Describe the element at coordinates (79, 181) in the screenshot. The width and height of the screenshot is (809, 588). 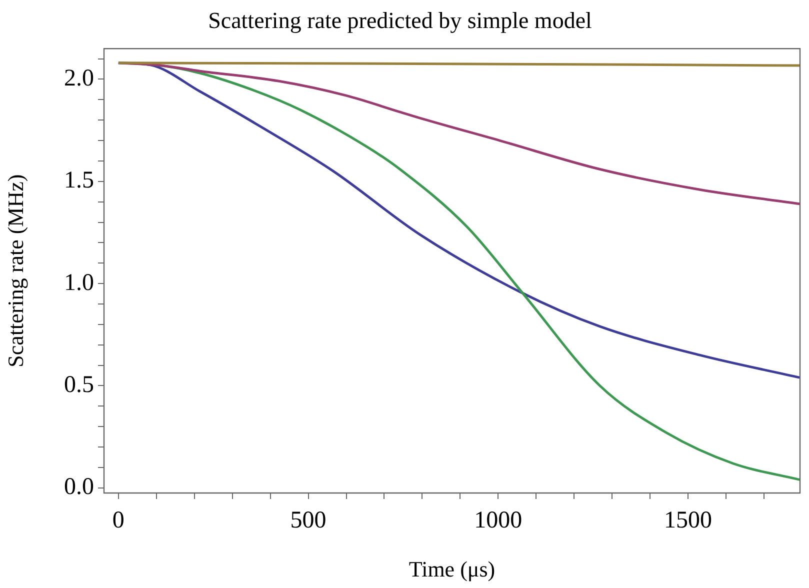
I see `y-tick-label: 1.5` at that location.